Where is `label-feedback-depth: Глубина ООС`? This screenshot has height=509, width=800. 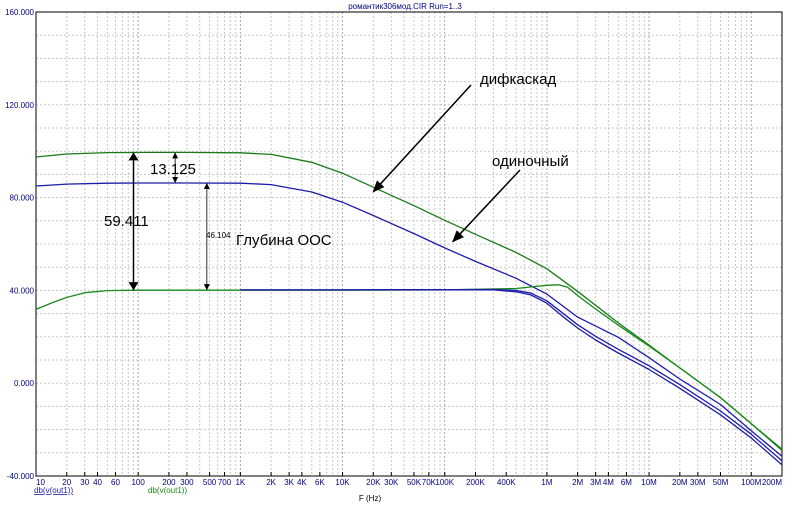 label-feedback-depth: Глубина ООС is located at coordinates (284, 240).